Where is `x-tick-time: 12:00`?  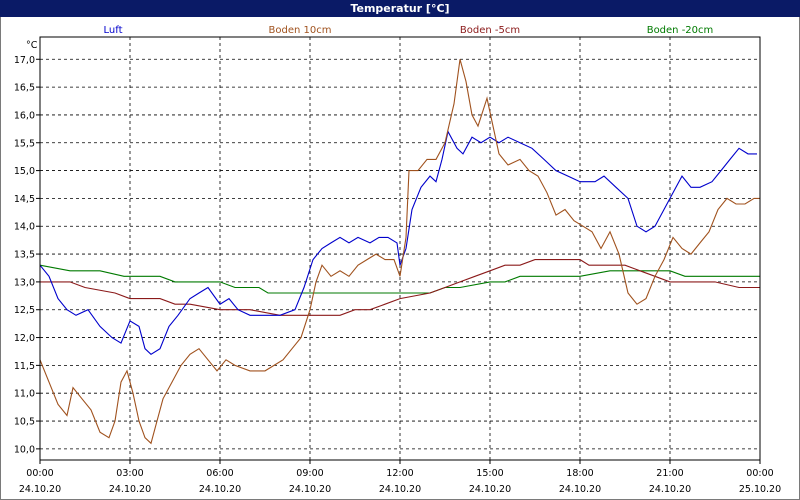
x-tick-time: 12:00 is located at coordinates (399, 473).